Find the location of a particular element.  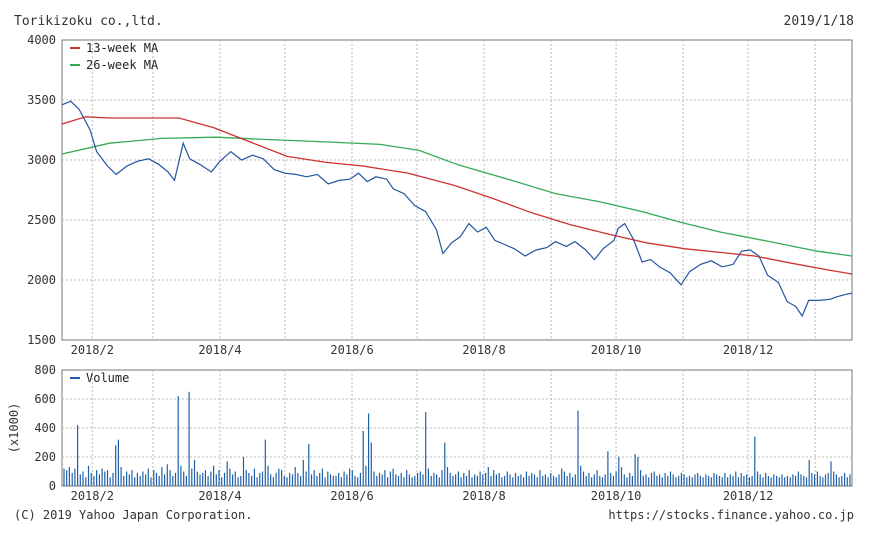

chart-date: 2019/1/18 is located at coordinates (818, 21).